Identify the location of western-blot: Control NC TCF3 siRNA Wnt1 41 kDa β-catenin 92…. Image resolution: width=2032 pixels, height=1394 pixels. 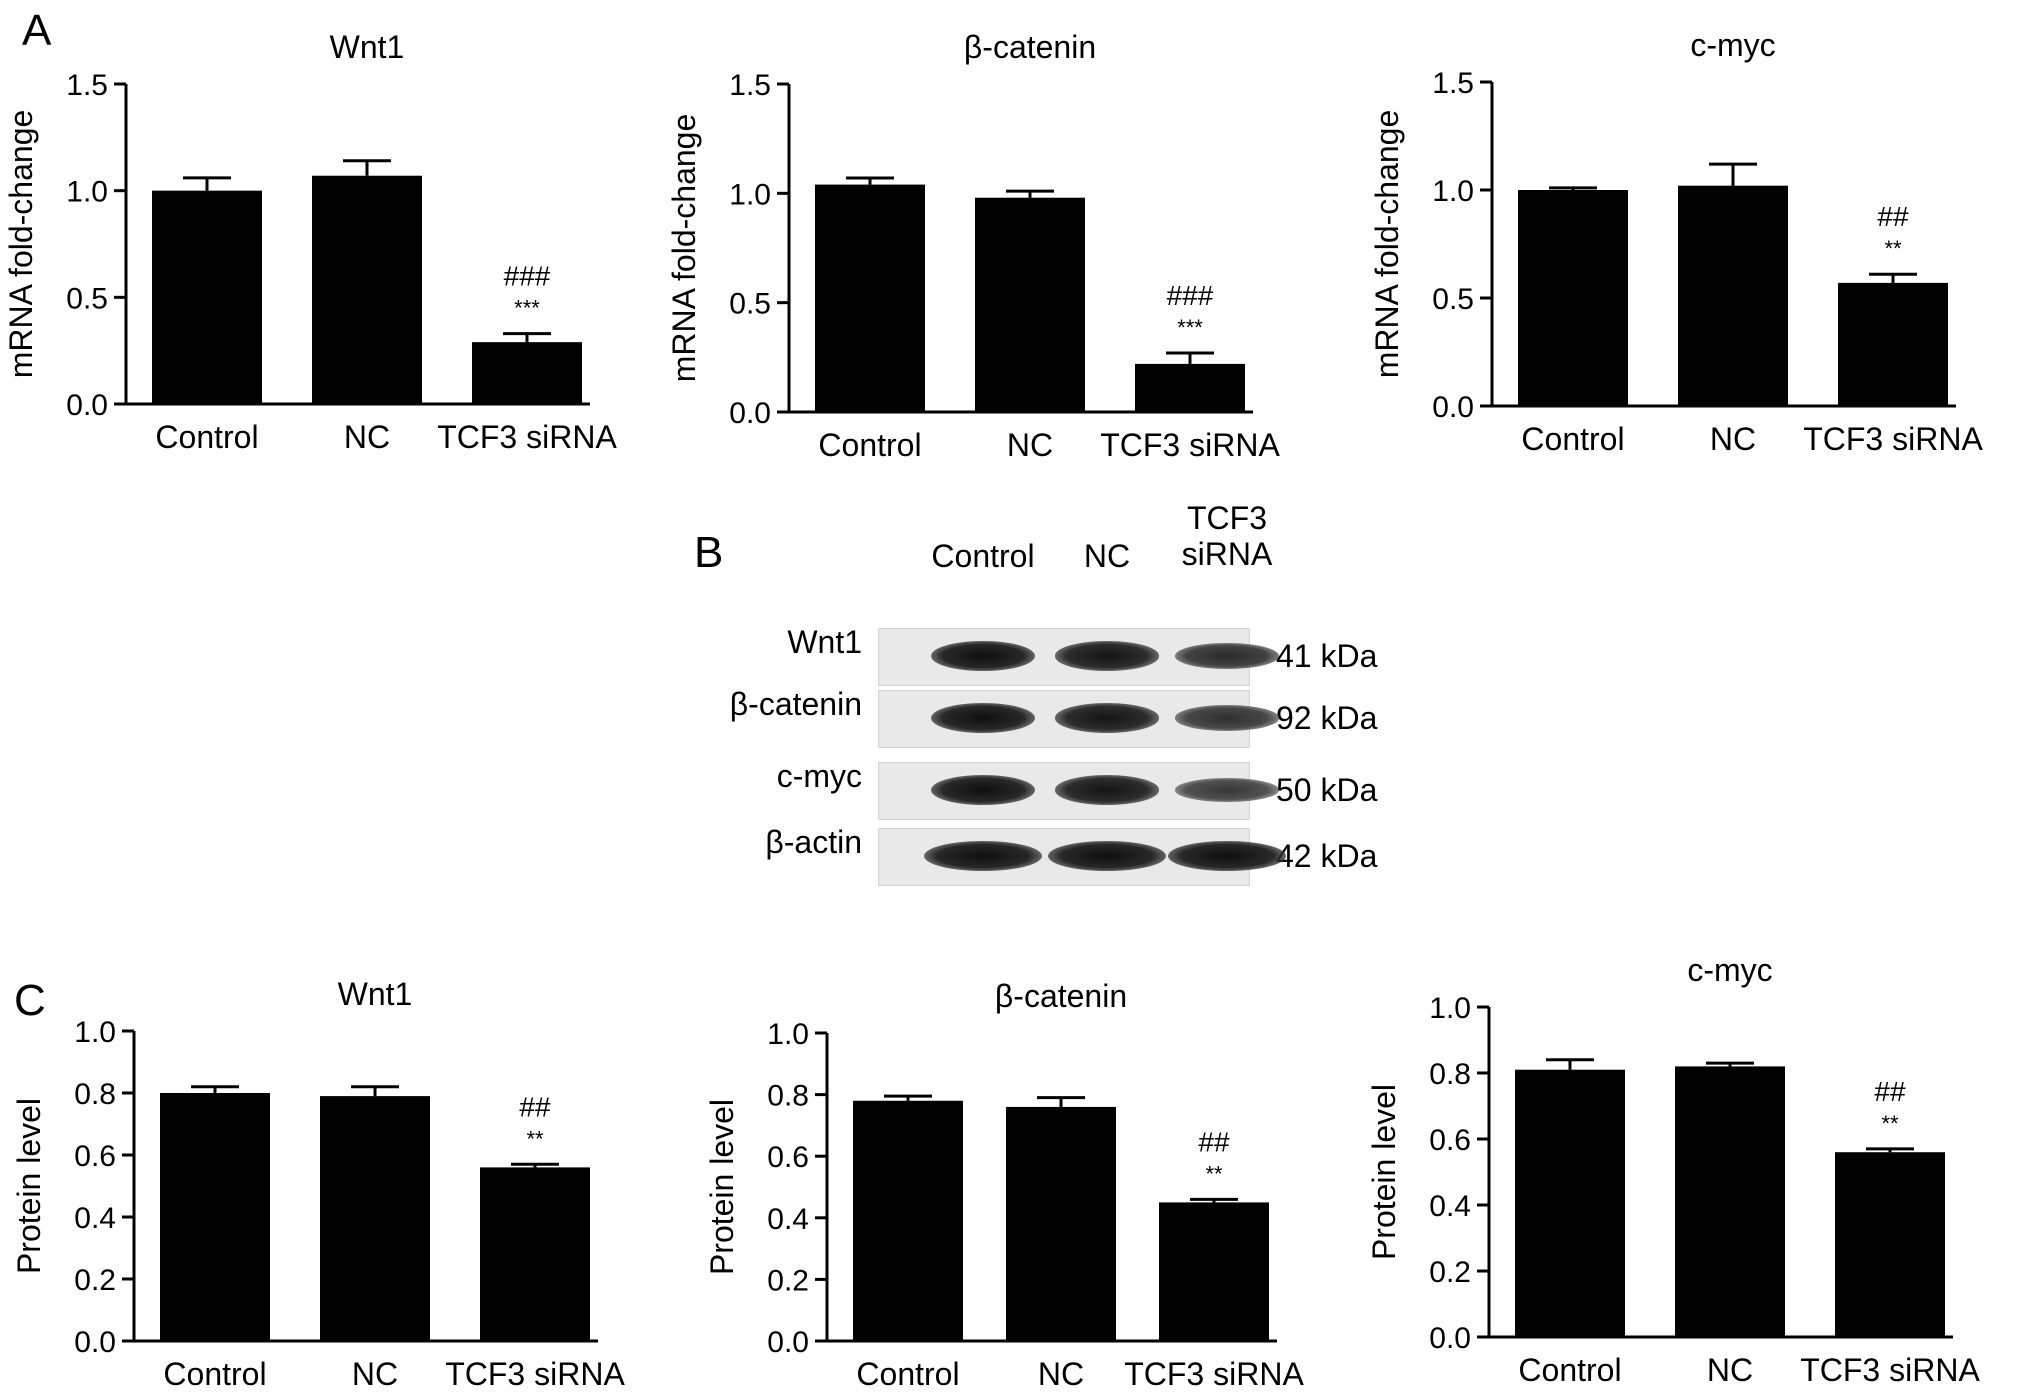
(1035, 699).